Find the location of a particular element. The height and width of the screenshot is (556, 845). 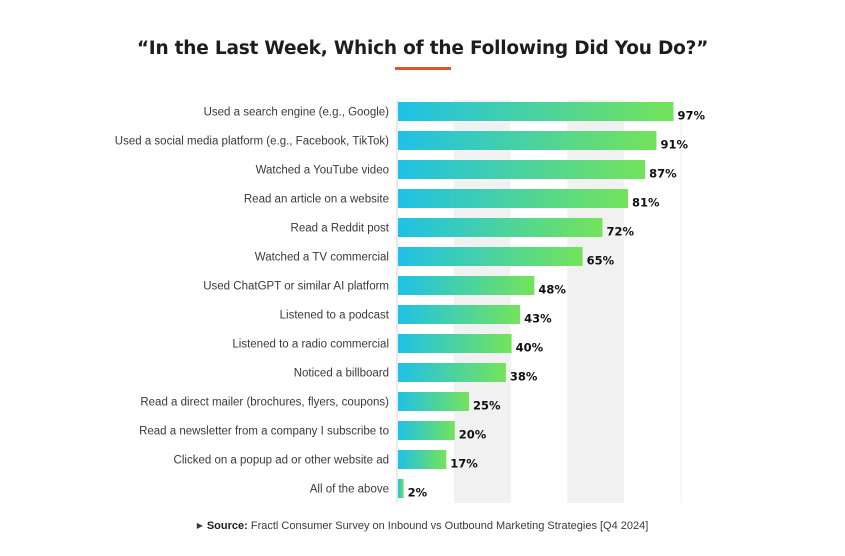

category-label: Noticed a billboard is located at coordinates (341, 374).